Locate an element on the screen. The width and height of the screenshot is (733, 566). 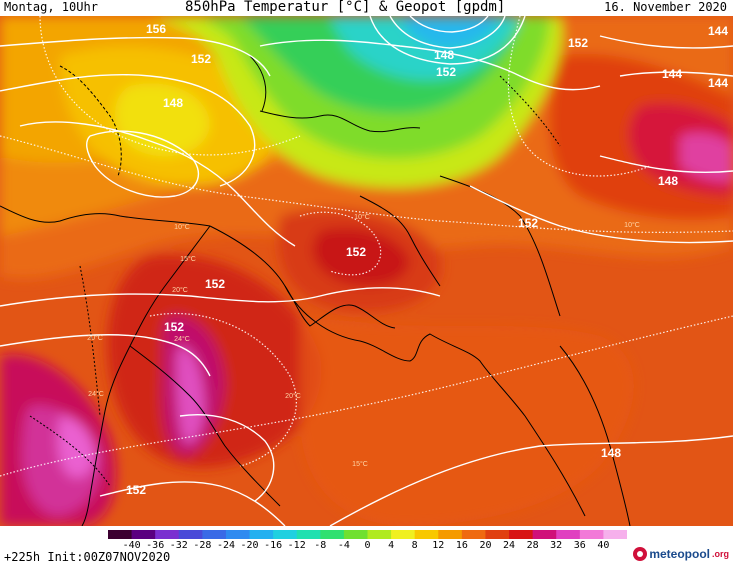
legend-tick-label: -12 is located at coordinates (296, 545).